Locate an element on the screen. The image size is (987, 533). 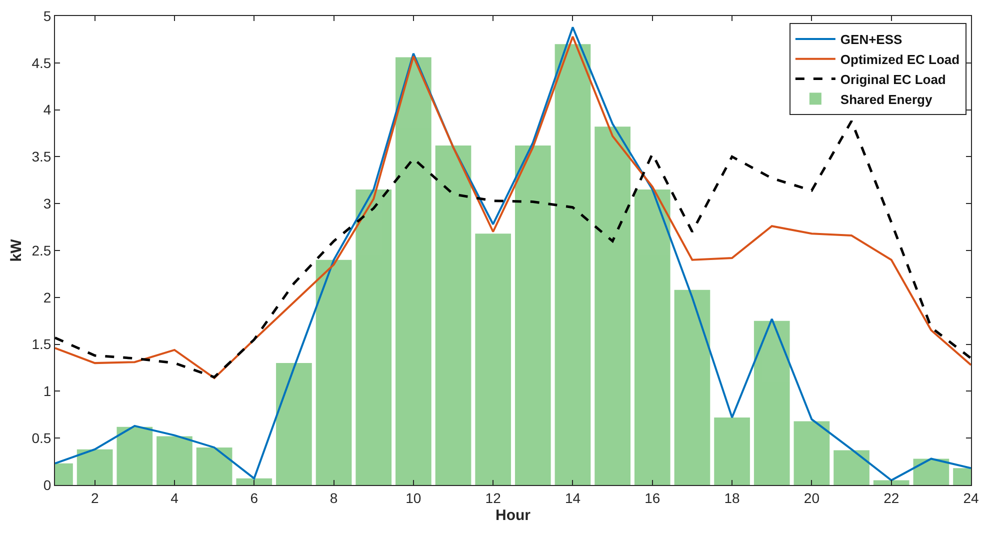
y-tick-label: 3 is located at coordinates (47, 204).